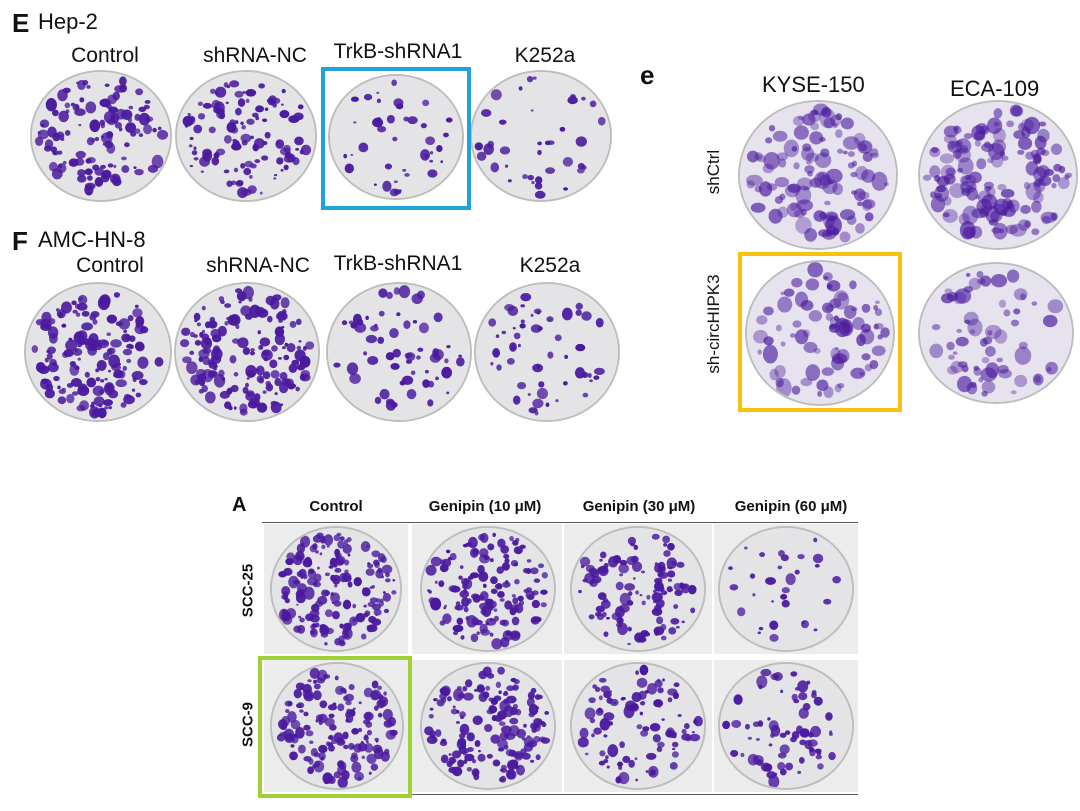  Describe the element at coordinates (239, 505) in the screenshot. I see `panel-a-letter: A` at that location.